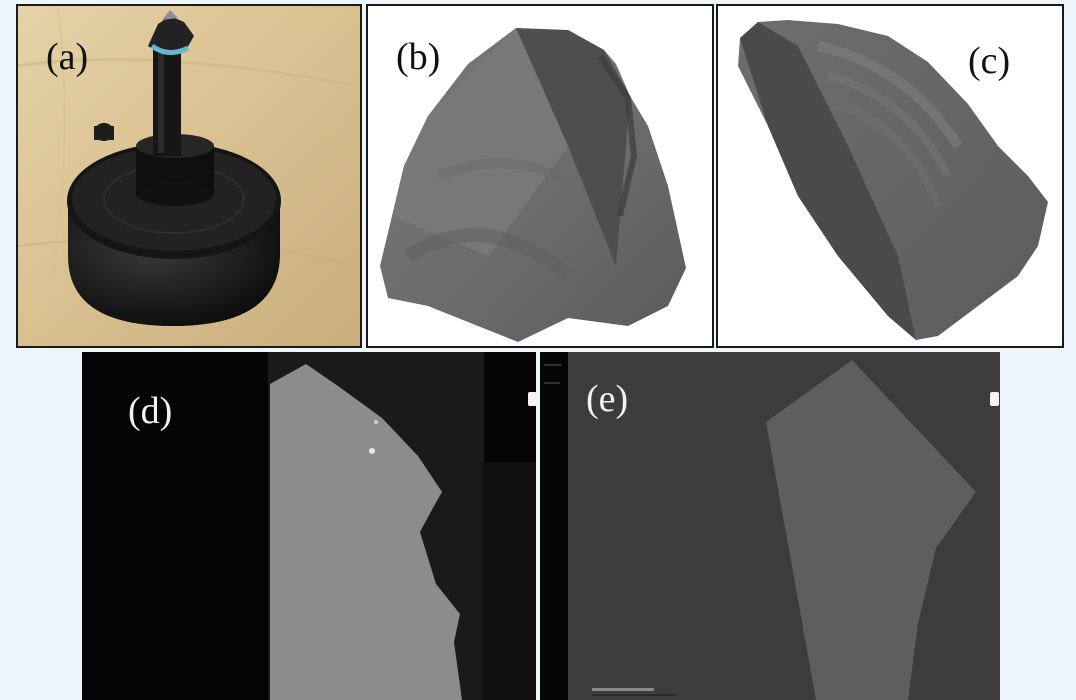 The image size is (1076, 700). What do you see at coordinates (418, 57) in the screenshot?
I see `panel-b-label: (b)` at bounding box center [418, 57].